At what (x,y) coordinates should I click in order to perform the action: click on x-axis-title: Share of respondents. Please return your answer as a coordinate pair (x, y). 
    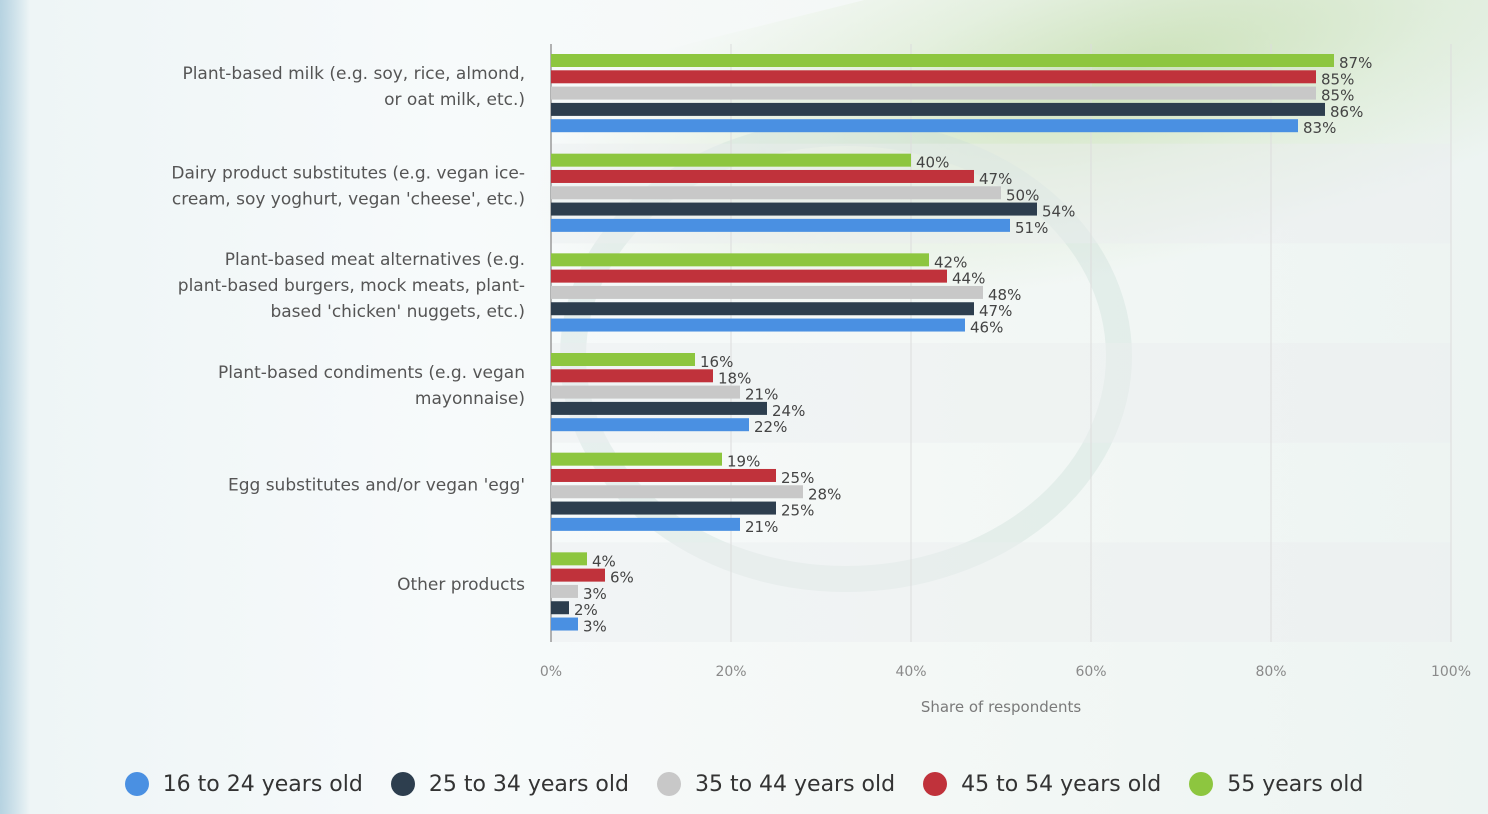
    Looking at the image, I should click on (1001, 707).